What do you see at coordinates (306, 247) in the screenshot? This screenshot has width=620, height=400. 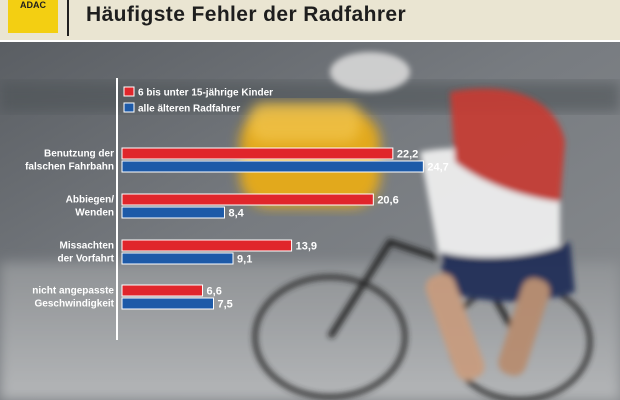 I see `value-label-3-series-1: 13,9` at bounding box center [306, 247].